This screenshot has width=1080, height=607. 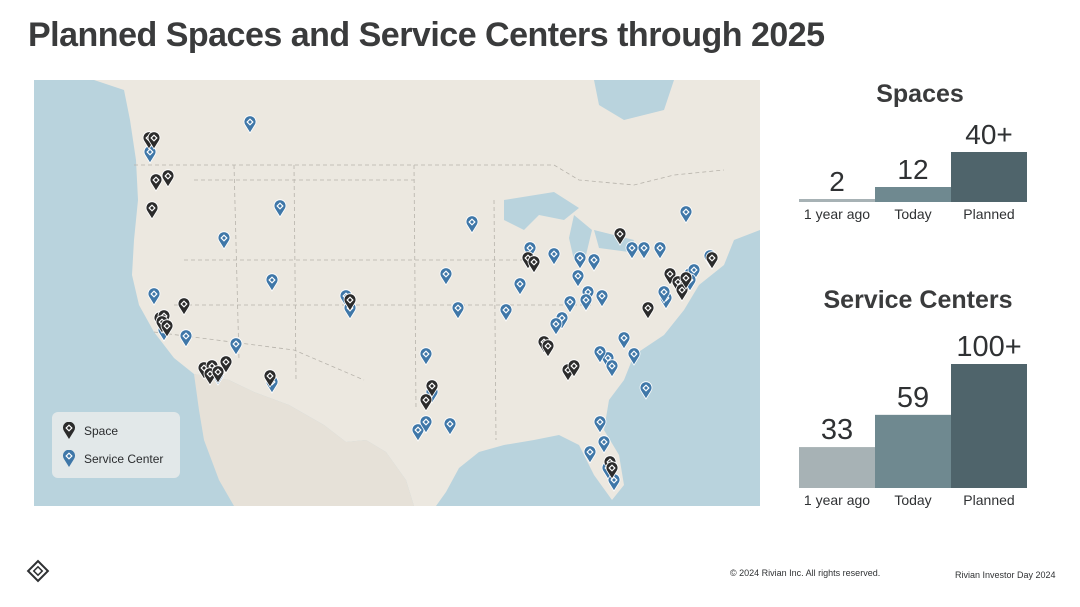 I want to click on bar-value-label: 59, so click(x=913, y=398).